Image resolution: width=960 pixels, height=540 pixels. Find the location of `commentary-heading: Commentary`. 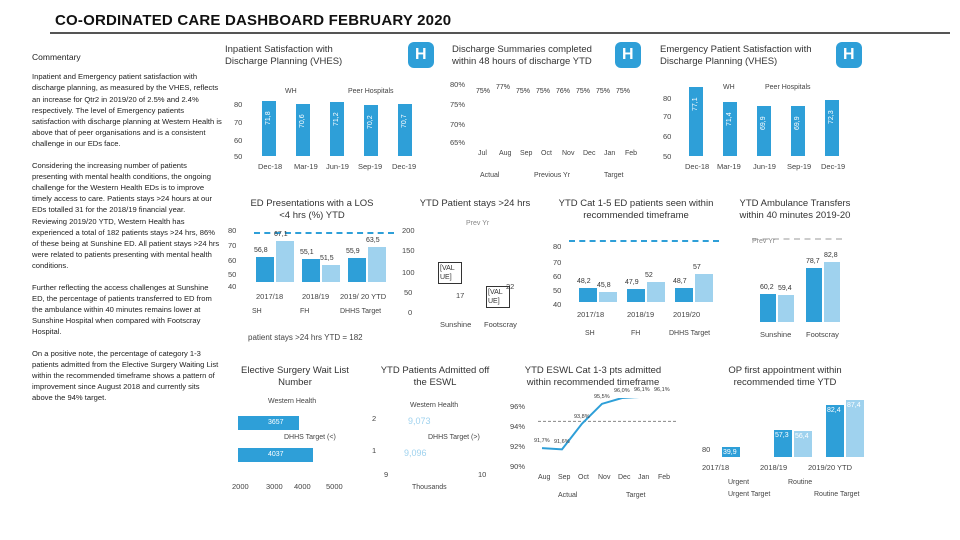

commentary-heading: Commentary is located at coordinates (56, 57).